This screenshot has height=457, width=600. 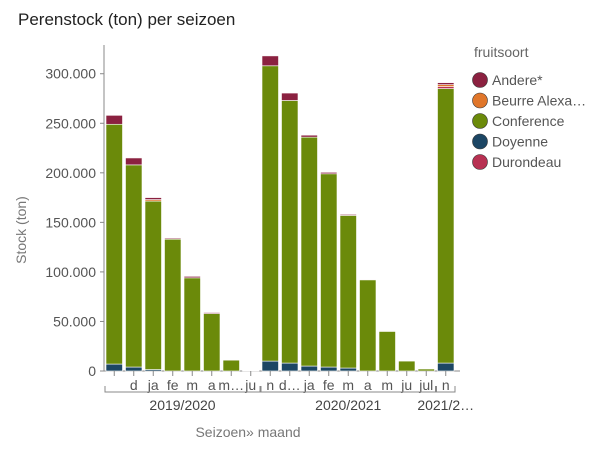 What do you see at coordinates (528, 121) in the screenshot?
I see `legend-label: Conference` at bounding box center [528, 121].